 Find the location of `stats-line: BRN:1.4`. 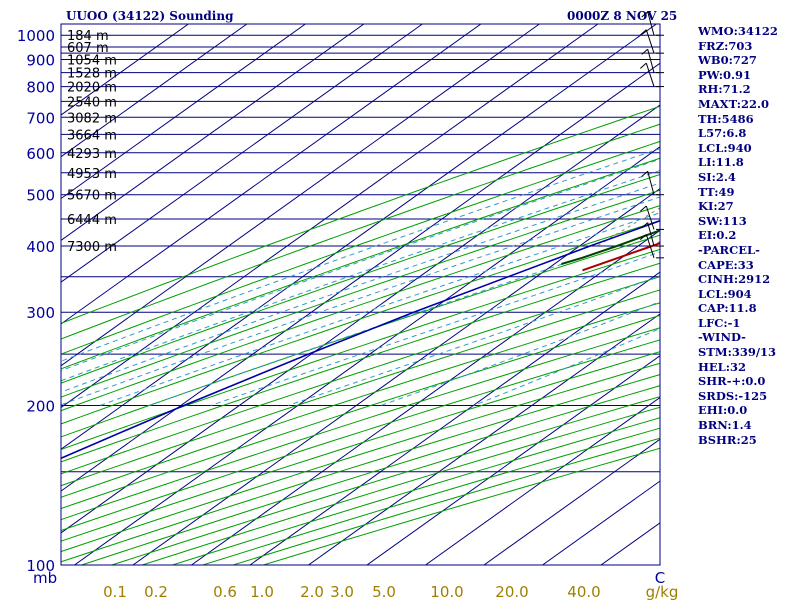

stats-line: BRN:1.4 is located at coordinates (725, 425).